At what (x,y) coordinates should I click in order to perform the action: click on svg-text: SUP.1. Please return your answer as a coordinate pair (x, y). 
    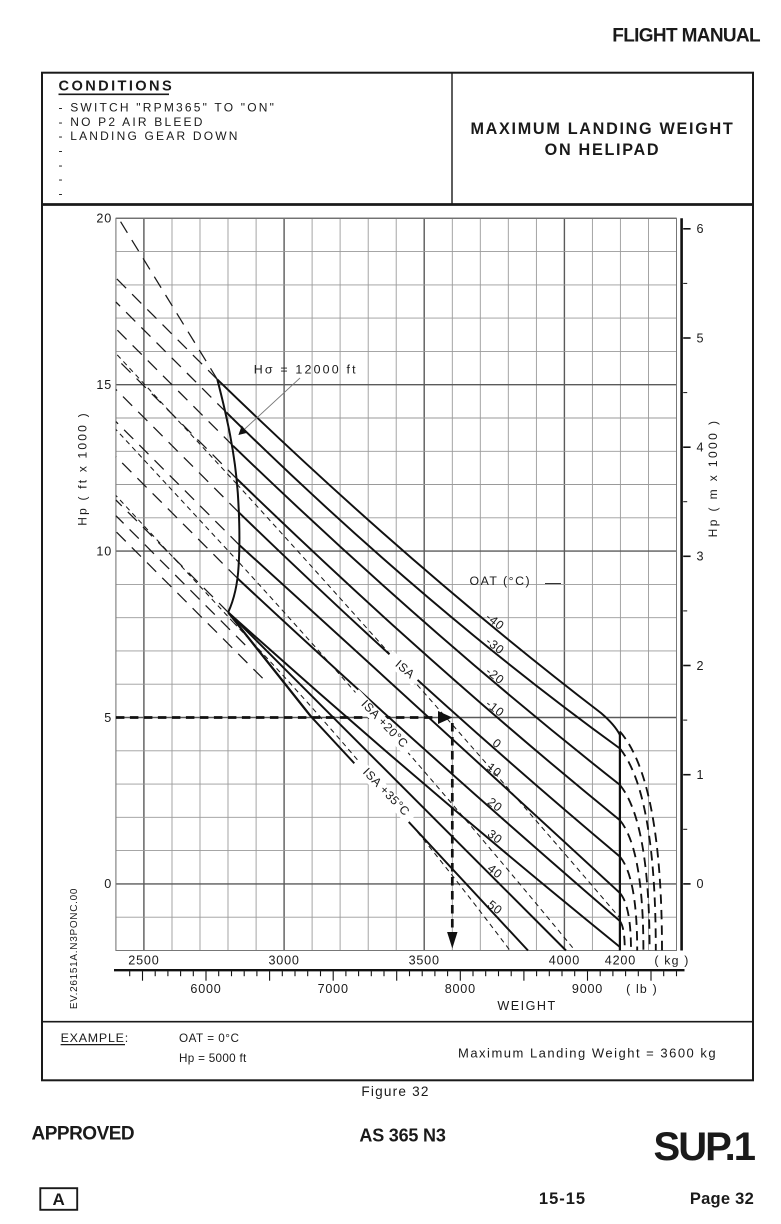
    Looking at the image, I should click on (705, 1147).